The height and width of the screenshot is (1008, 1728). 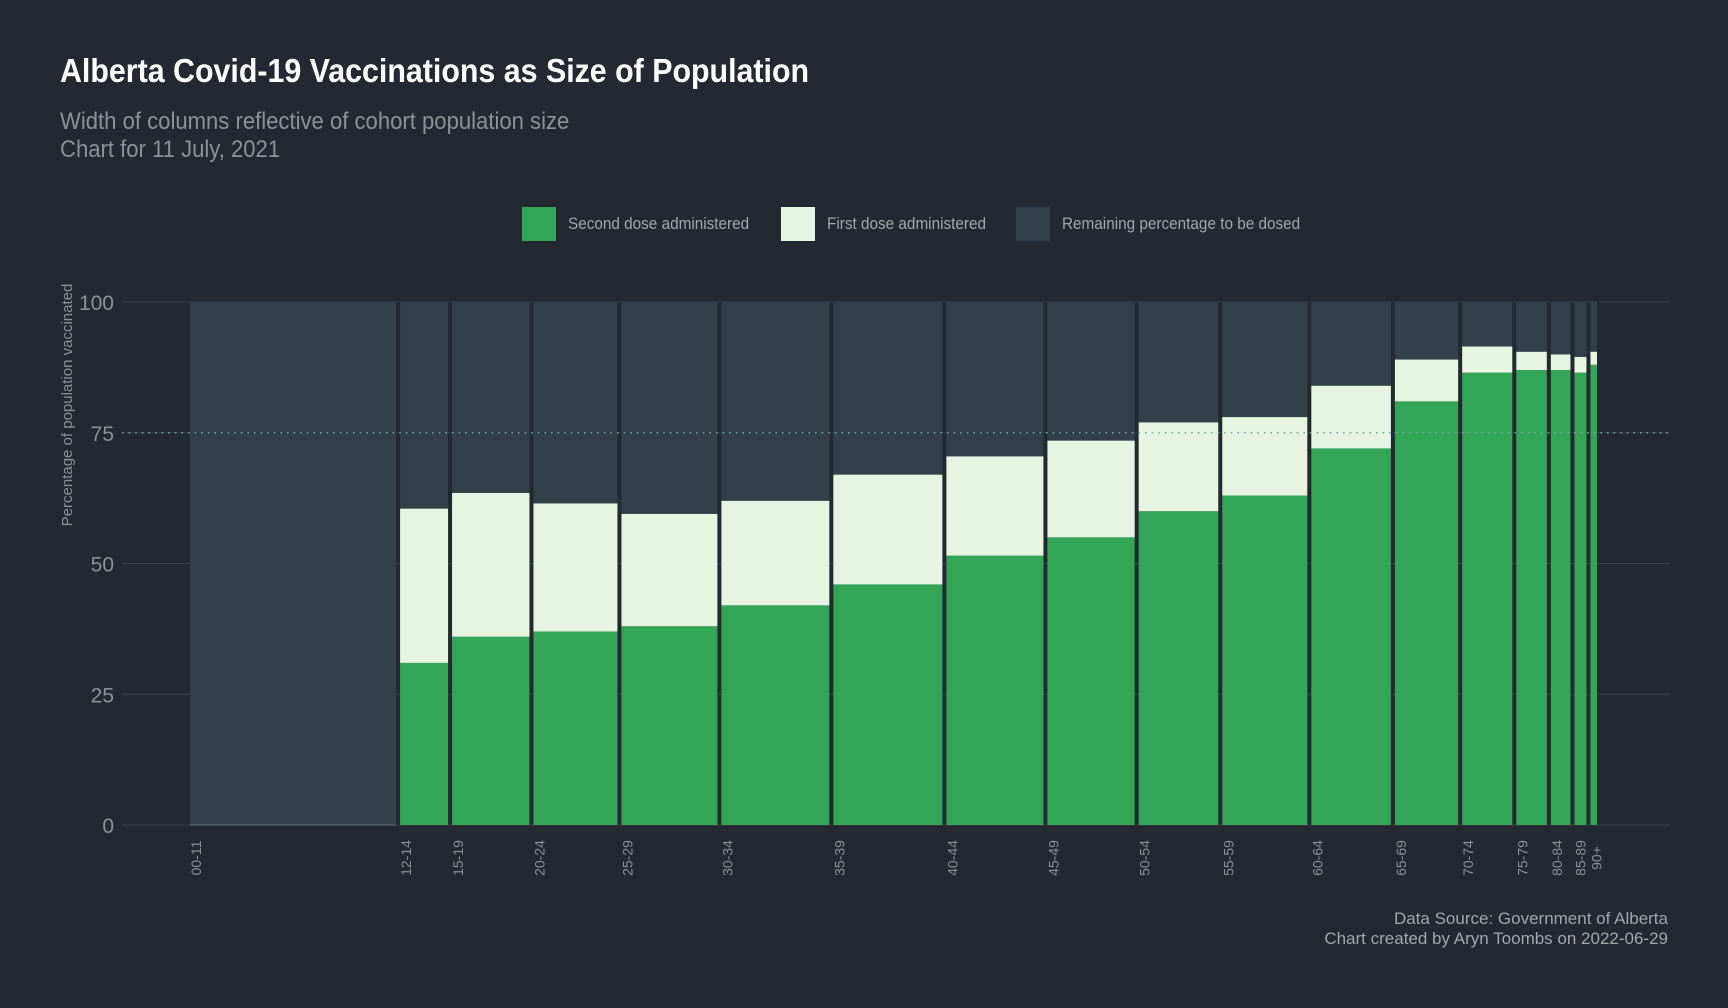 What do you see at coordinates (669, 725) in the screenshot?
I see `bar-25-29-second-dose` at bounding box center [669, 725].